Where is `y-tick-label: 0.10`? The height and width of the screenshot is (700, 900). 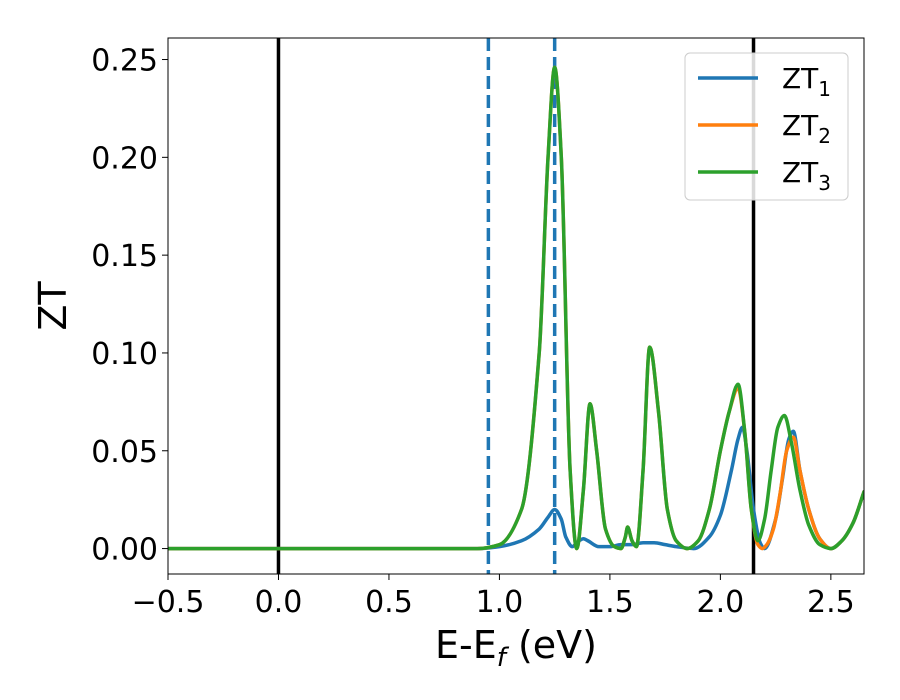 y-tick-label: 0.10 is located at coordinates (124, 354).